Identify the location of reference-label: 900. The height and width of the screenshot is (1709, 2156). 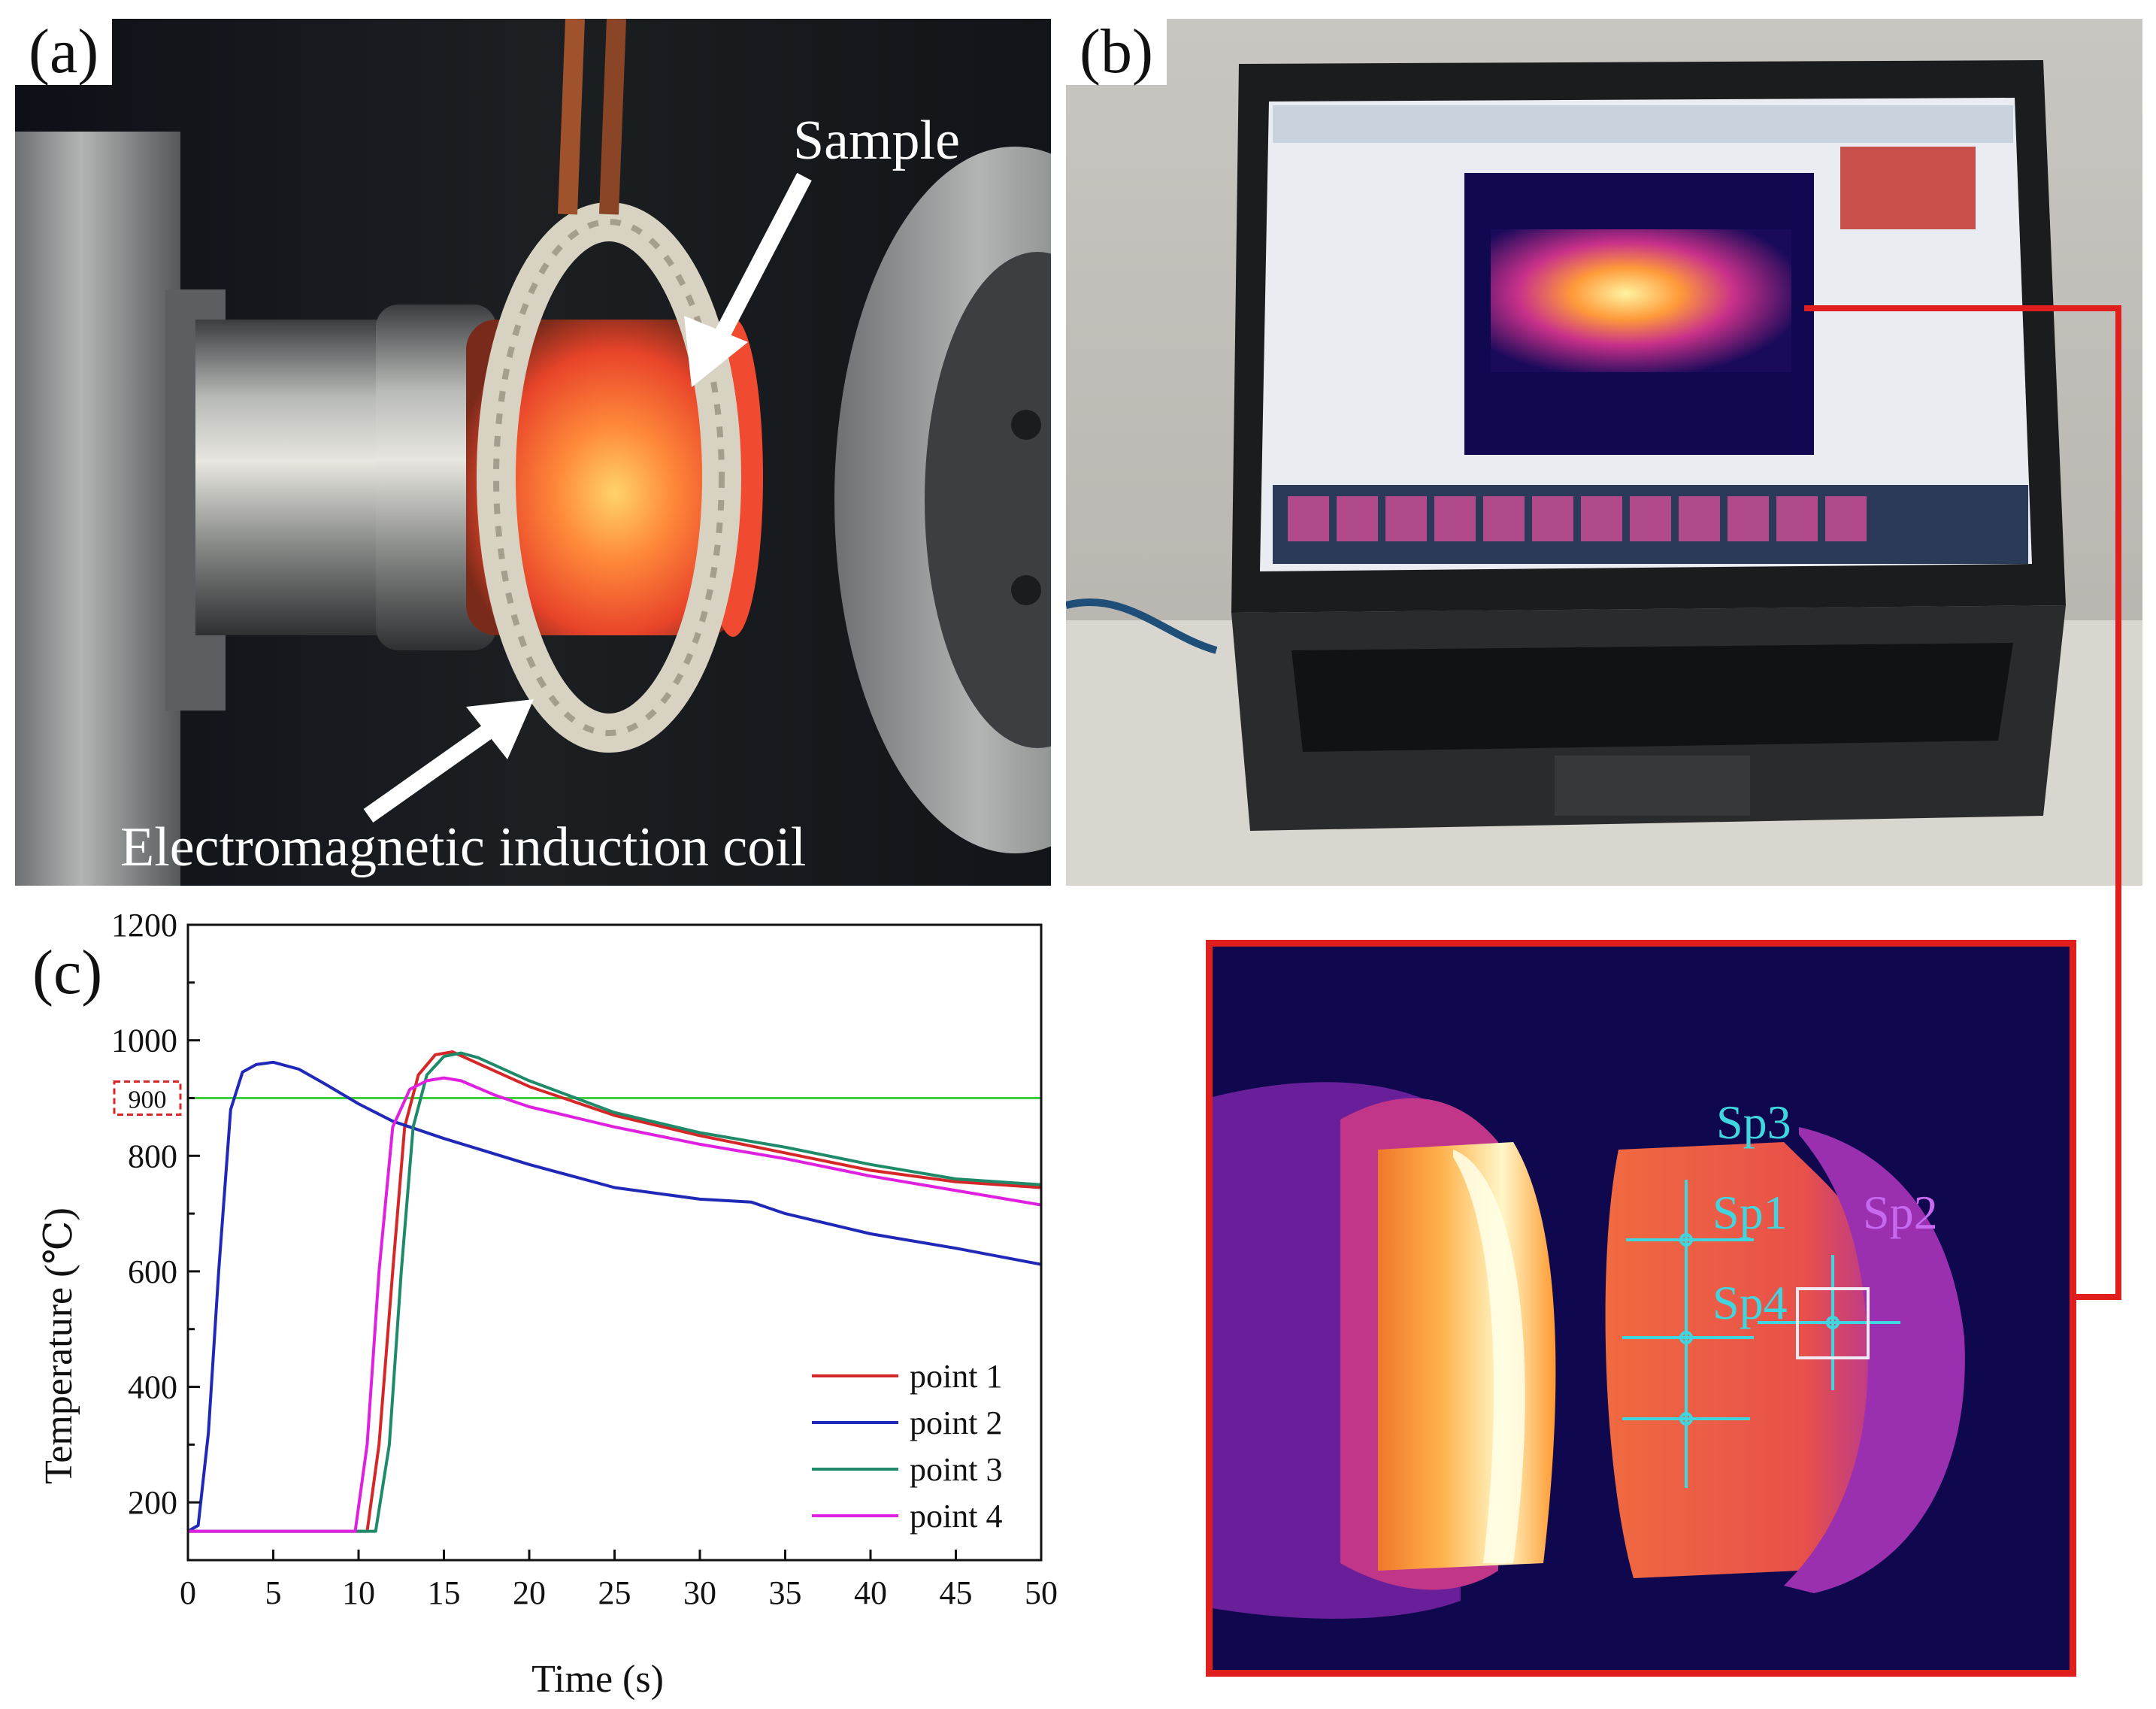
(148, 1100).